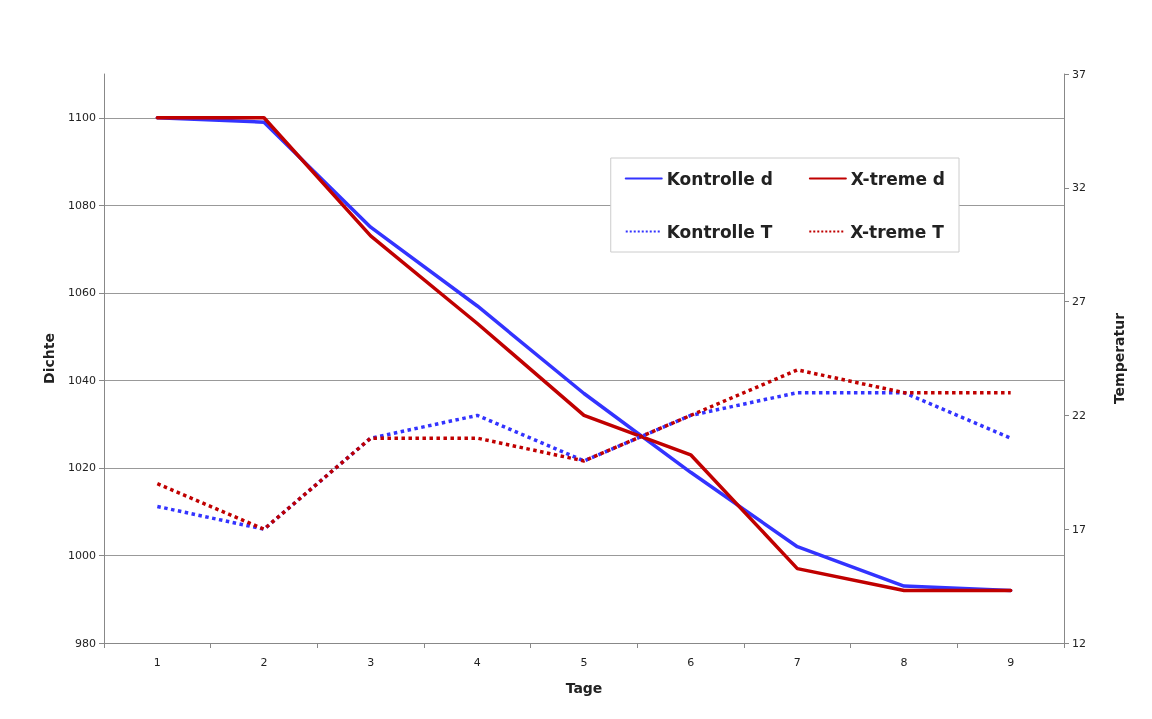  I want to click on x-tick-label: 8, so click(904, 662).